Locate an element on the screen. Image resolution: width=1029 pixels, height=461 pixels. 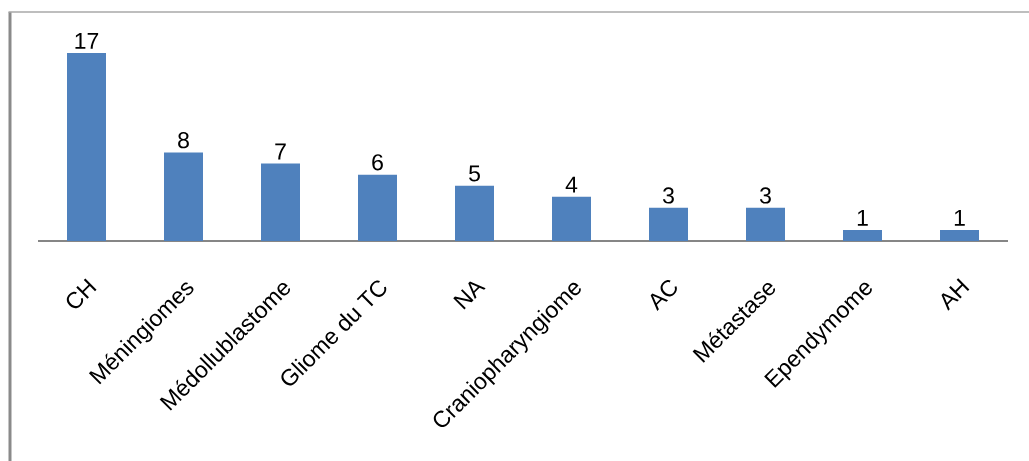
data-label: 5 is located at coordinates (474, 173).